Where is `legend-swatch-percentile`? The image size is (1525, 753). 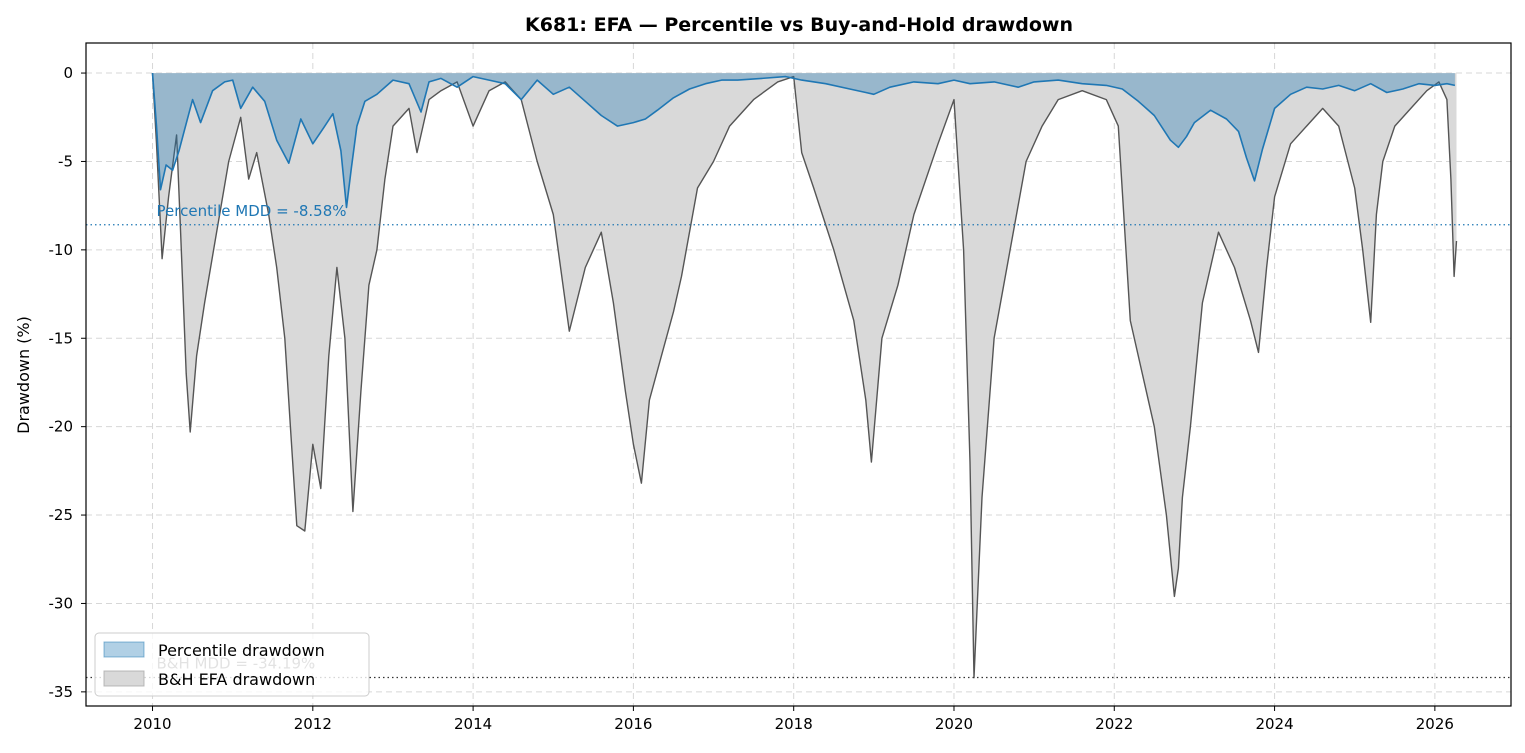
legend-swatch-percentile is located at coordinates (124, 649).